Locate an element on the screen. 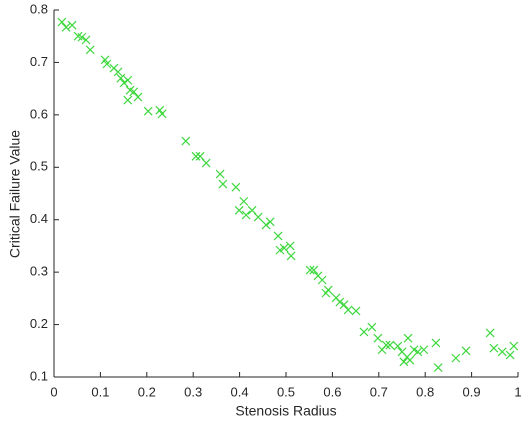 Image resolution: width=529 pixels, height=432 pixels. x-tick-label: 0.4 is located at coordinates (240, 391).